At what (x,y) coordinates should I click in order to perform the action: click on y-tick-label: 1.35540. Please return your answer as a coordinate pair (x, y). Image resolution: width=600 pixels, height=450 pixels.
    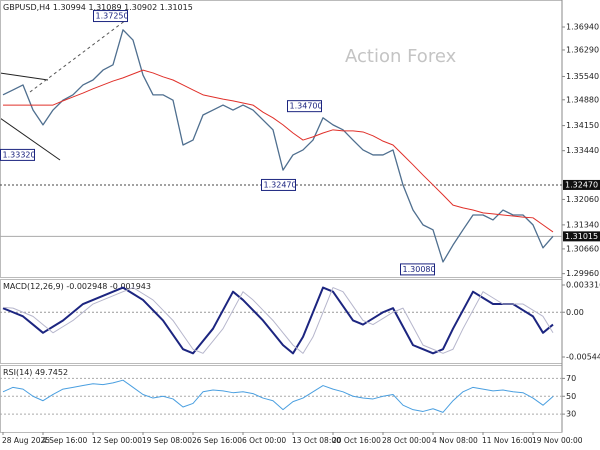
    Looking at the image, I should click on (582, 76).